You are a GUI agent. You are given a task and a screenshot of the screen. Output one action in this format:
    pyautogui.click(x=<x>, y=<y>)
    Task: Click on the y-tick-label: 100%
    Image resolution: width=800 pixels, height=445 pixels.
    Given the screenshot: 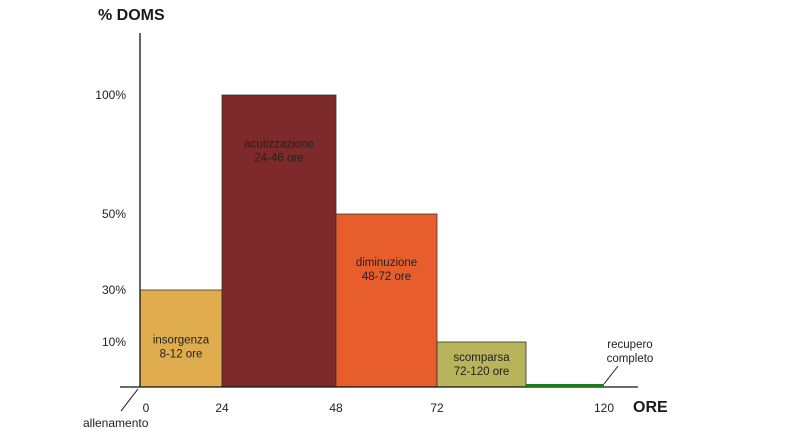 What is the action you would take?
    pyautogui.click(x=110, y=95)
    